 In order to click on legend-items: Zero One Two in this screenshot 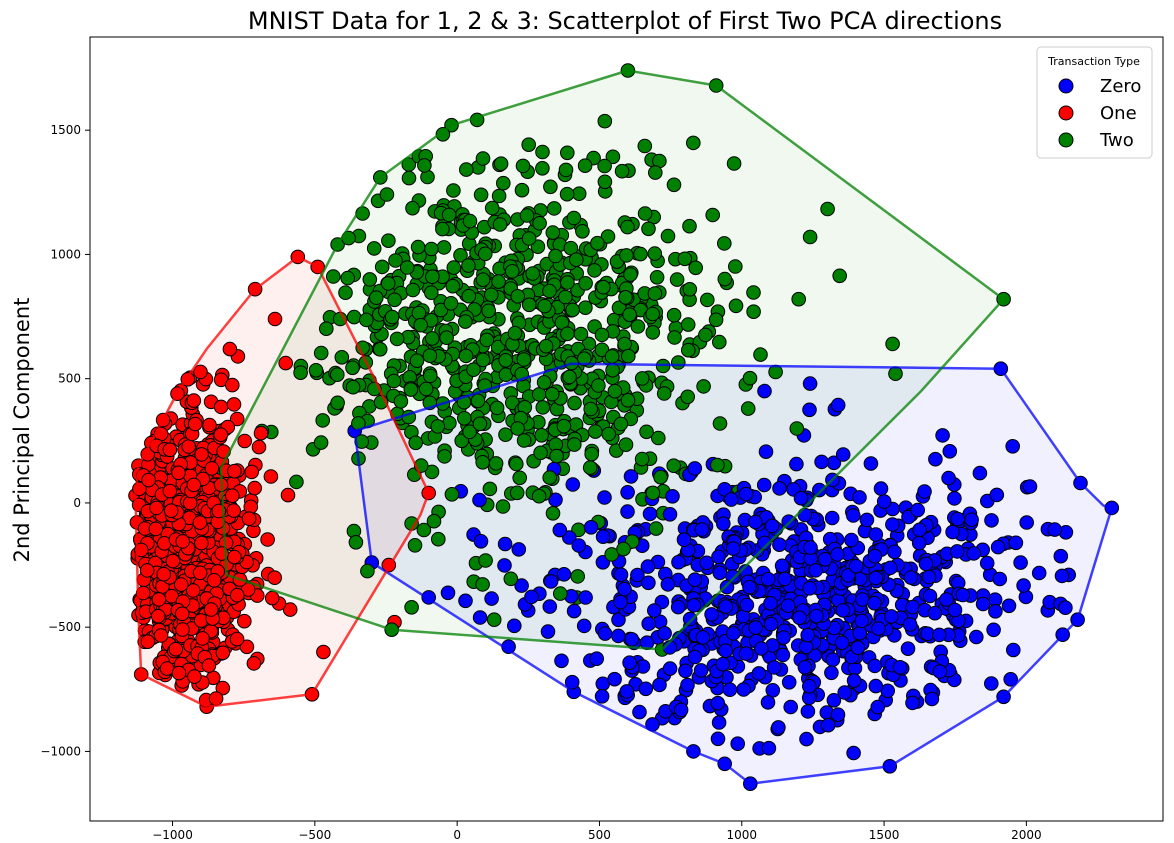, I will do `click(1099, 113)`.